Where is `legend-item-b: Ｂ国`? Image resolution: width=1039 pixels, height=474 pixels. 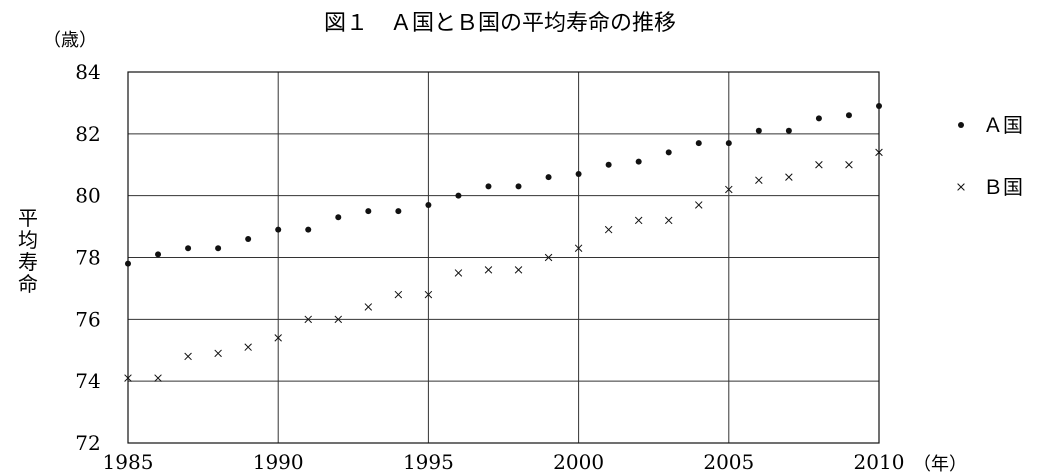
legend-item-b: Ｂ国 is located at coordinates (990, 187).